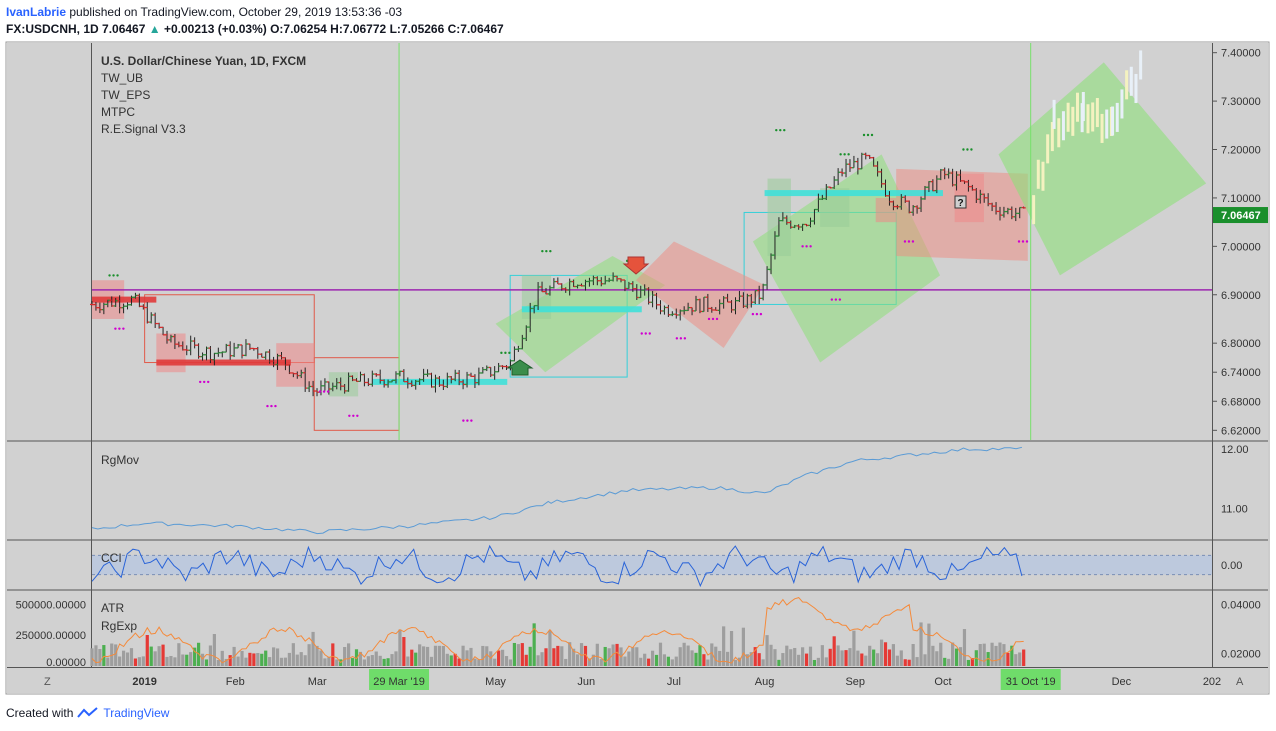 This screenshot has height=731, width=1276. I want to click on auto-scale-button: A, so click(1240, 682).